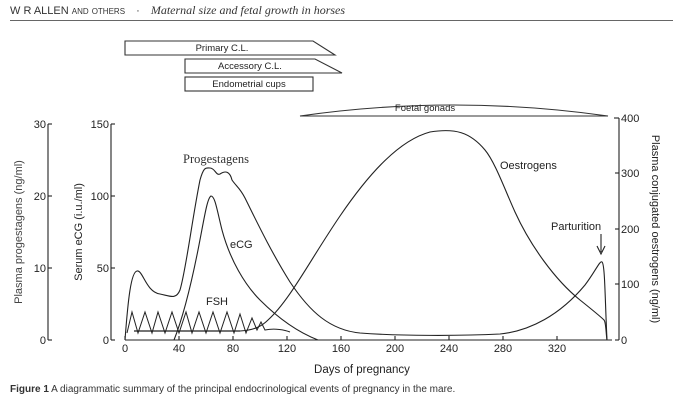  Describe the element at coordinates (94, 233) in the screenshot. I see `y-axis-ecg: 150 100 50 0 Serum eCG (i.u./ml)` at that location.